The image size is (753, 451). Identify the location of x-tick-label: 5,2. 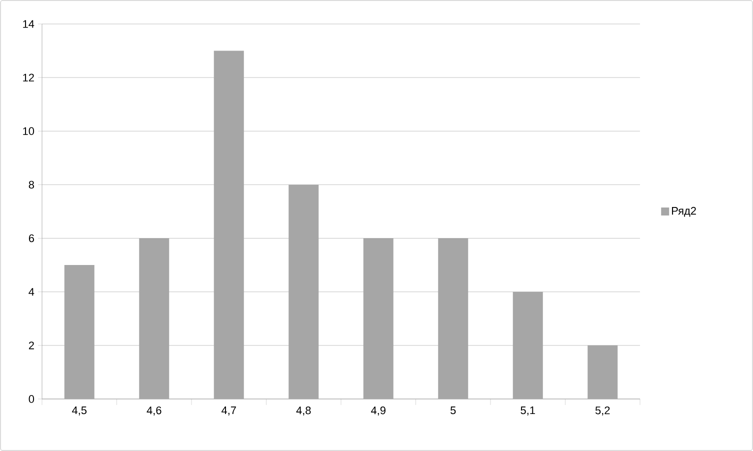
(602, 411).